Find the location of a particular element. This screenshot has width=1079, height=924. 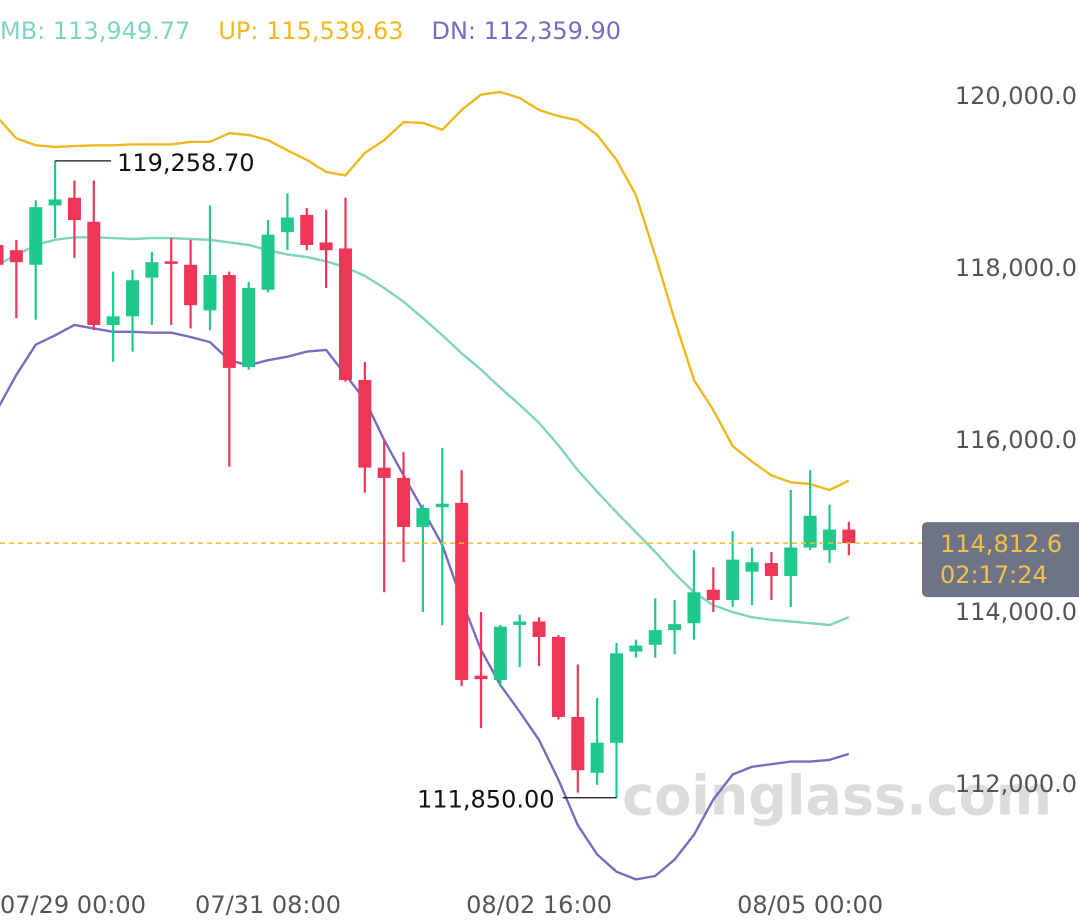

y-tick-label: 120,000.0 is located at coordinates (1016, 96).